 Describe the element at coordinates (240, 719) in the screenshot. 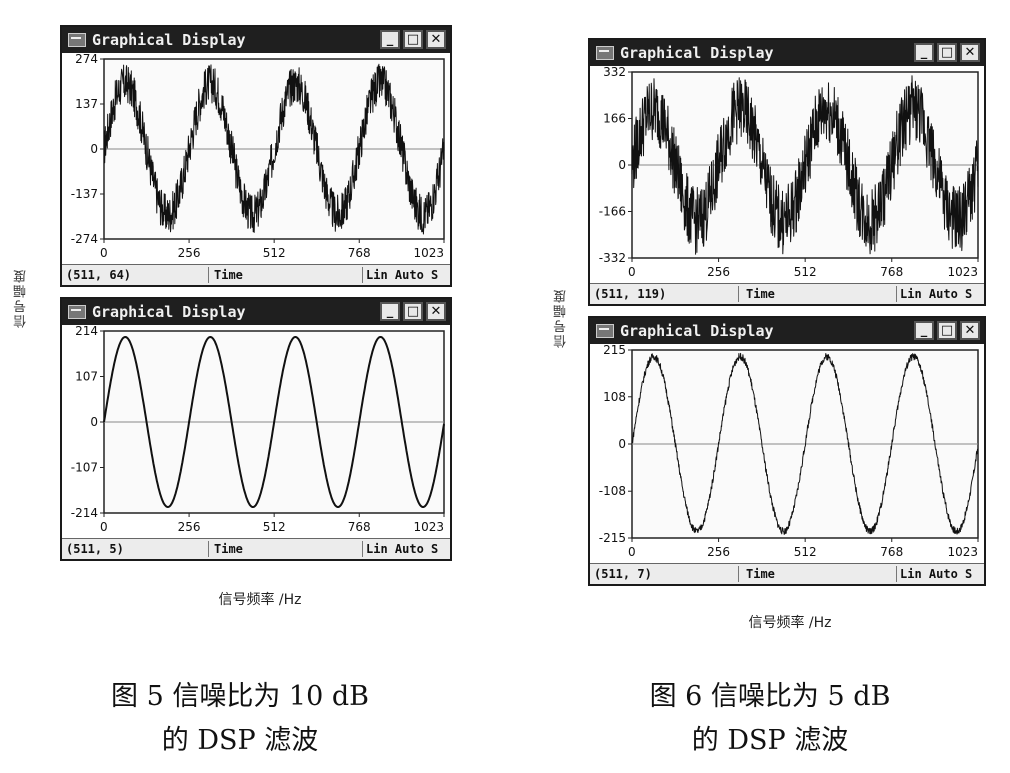

I see `figure-caption: 图 5 信噪比为 10 dB 的 DSP 滤波` at that location.